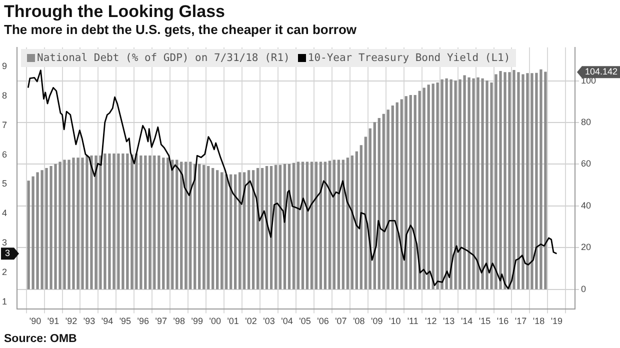  What do you see at coordinates (114, 12) in the screenshot?
I see `chart-title: Through the Looking Glass` at bounding box center [114, 12].